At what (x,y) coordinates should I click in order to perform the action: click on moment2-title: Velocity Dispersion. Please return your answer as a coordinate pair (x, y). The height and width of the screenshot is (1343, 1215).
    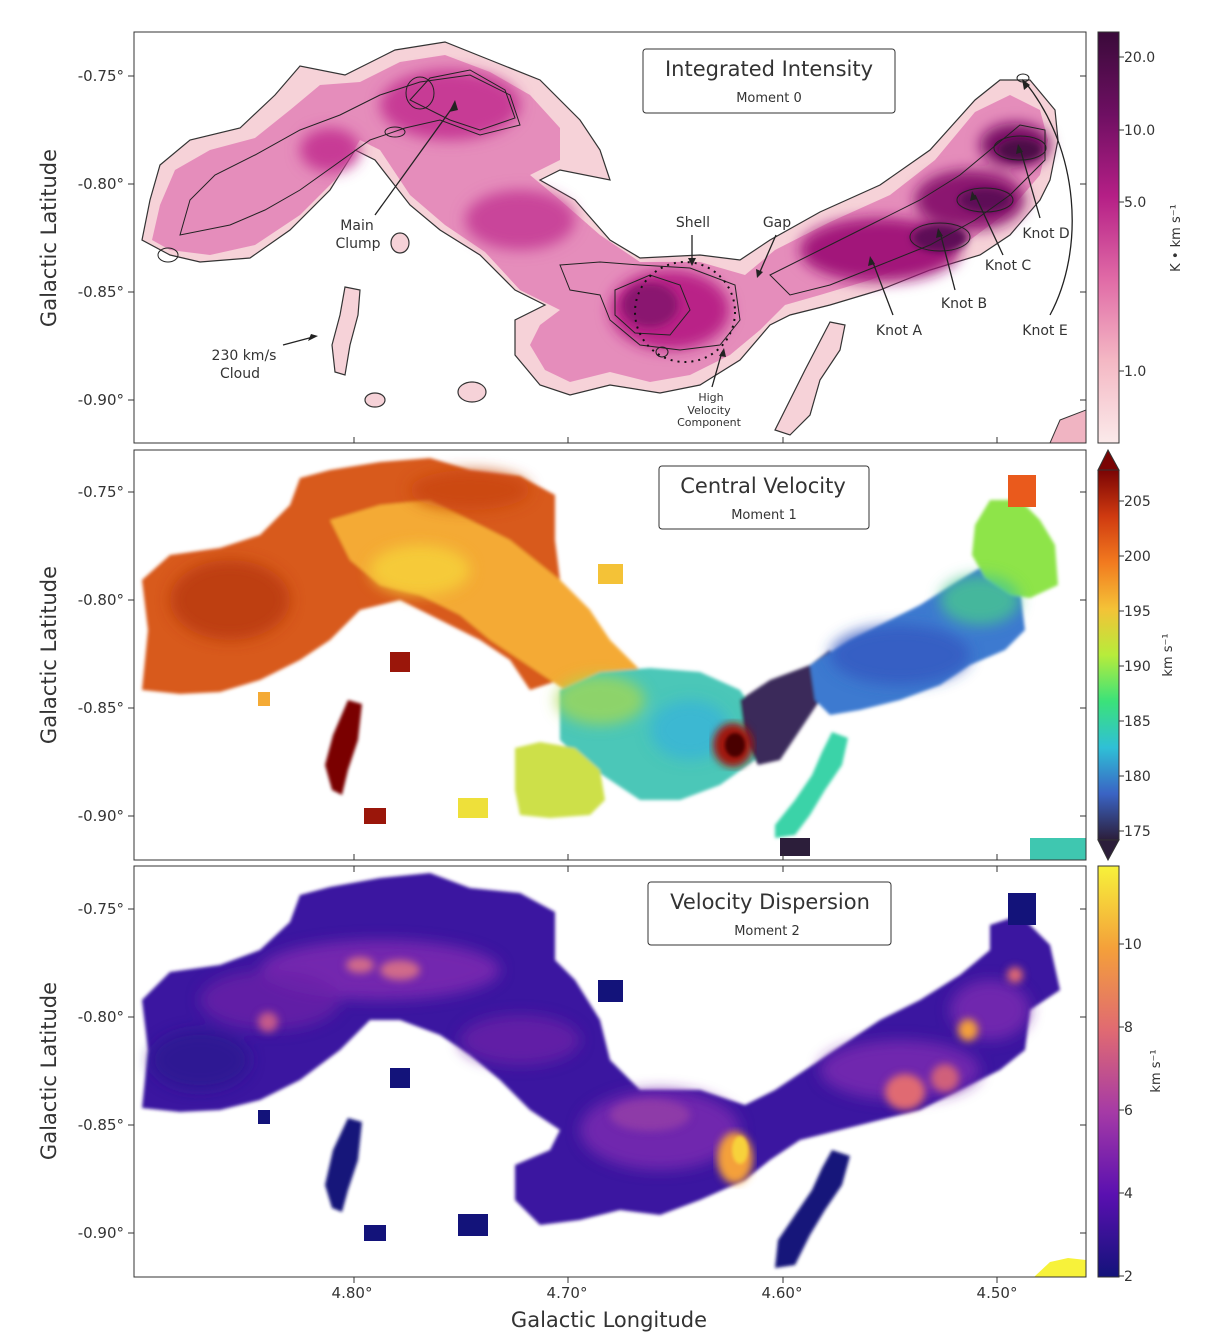
    Looking at the image, I should click on (770, 902).